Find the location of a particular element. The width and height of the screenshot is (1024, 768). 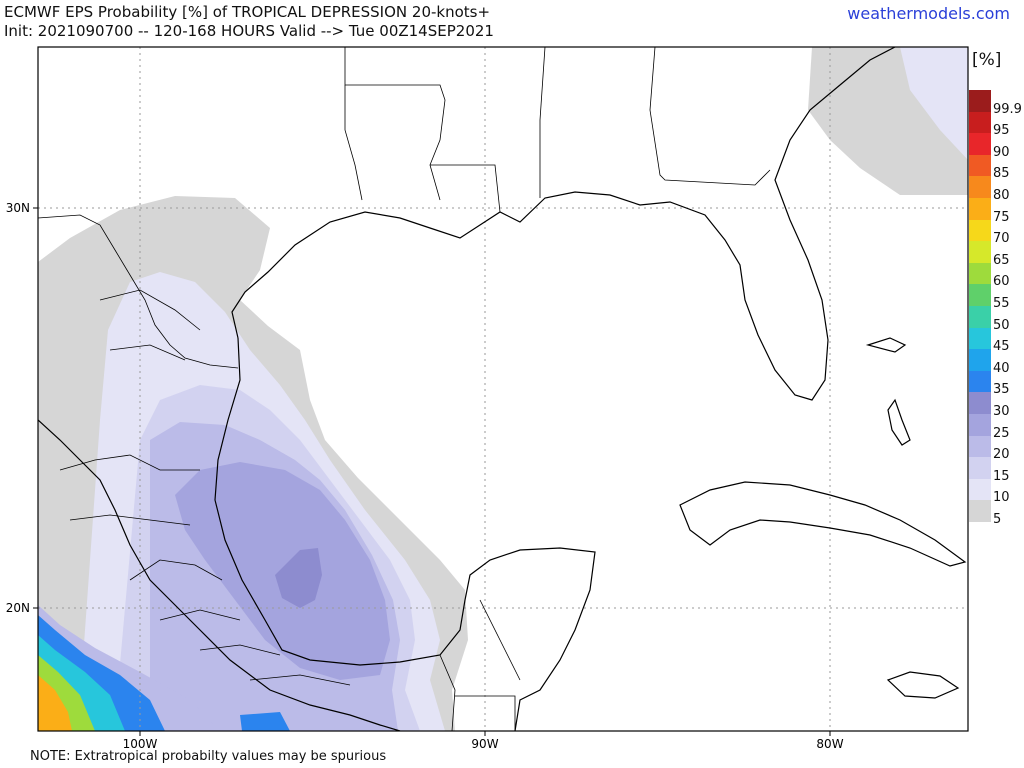

colorbar-label-25: 25 is located at coordinates (1001, 433).